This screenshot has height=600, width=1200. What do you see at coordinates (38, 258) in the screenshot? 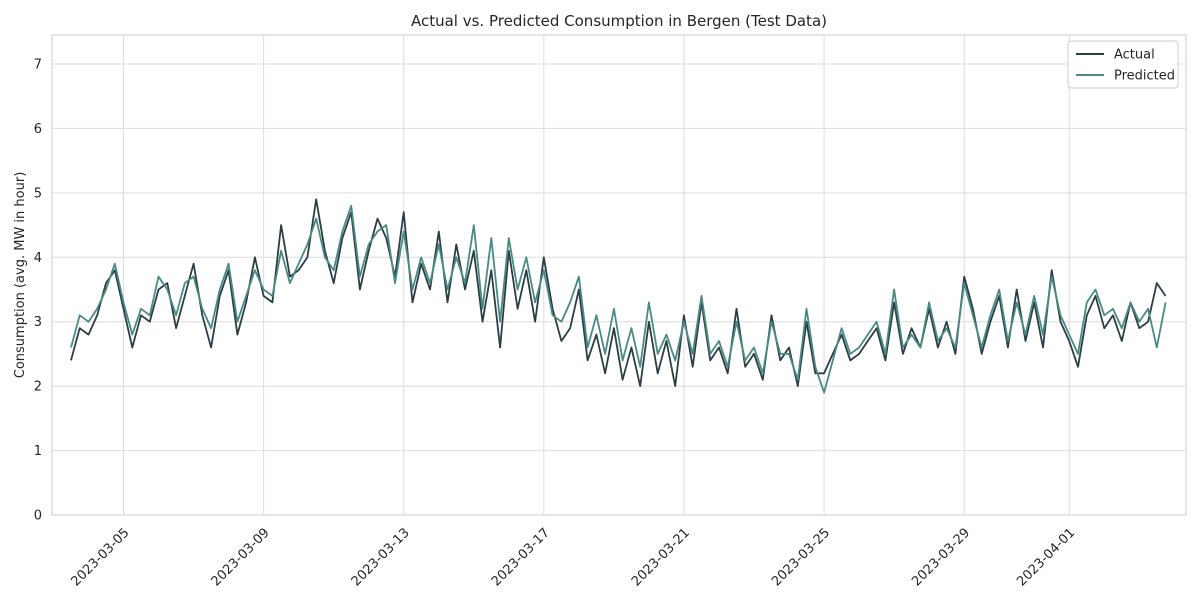
I see `y-tick-label: 4` at bounding box center [38, 258].